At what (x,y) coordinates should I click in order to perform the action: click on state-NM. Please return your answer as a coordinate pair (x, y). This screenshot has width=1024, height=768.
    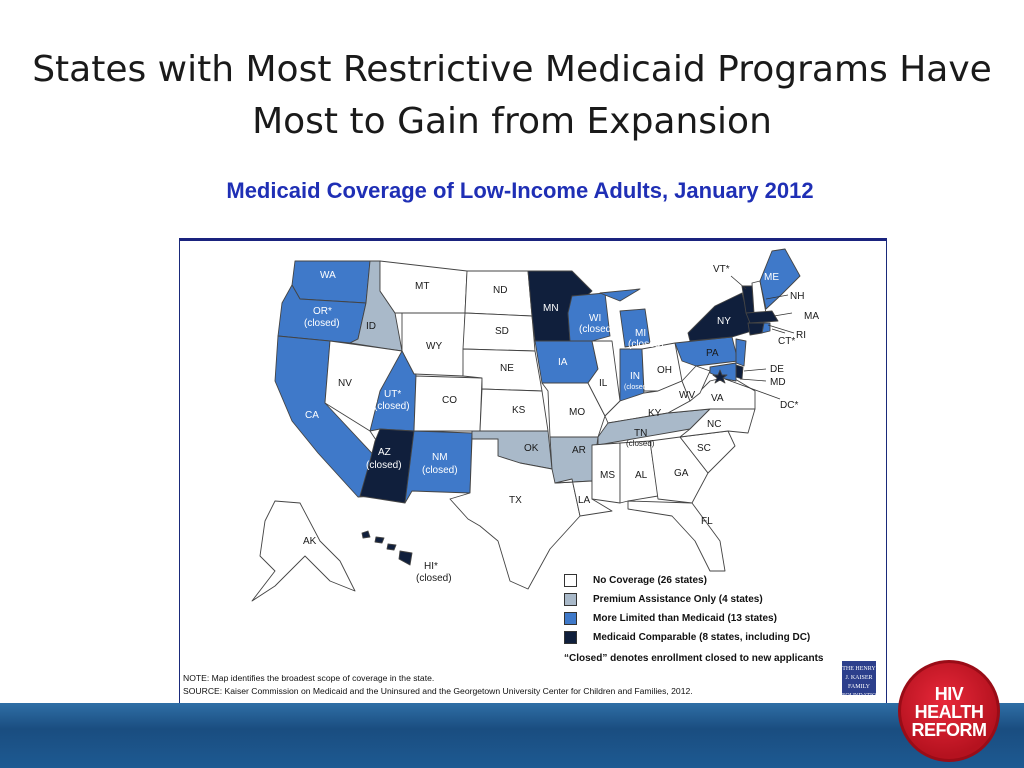
    Looking at the image, I should click on (438, 467).